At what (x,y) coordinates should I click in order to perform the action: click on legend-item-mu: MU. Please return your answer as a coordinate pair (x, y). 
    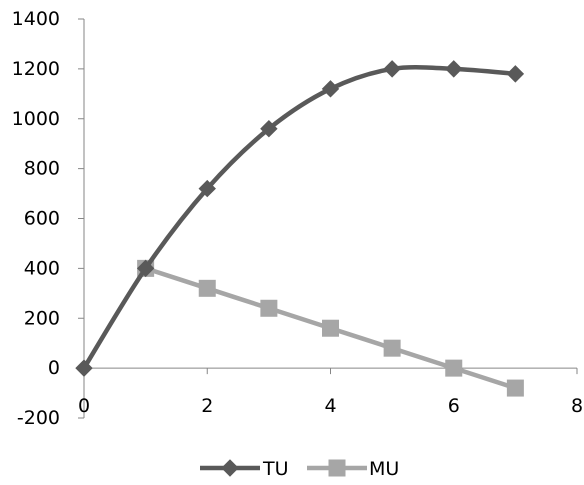
    Looking at the image, I should click on (353, 469).